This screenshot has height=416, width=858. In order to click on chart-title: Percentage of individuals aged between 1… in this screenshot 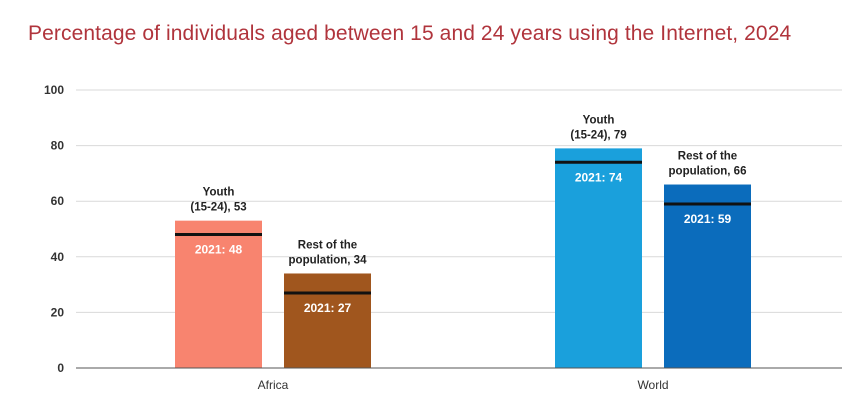, I will do `click(410, 33)`.